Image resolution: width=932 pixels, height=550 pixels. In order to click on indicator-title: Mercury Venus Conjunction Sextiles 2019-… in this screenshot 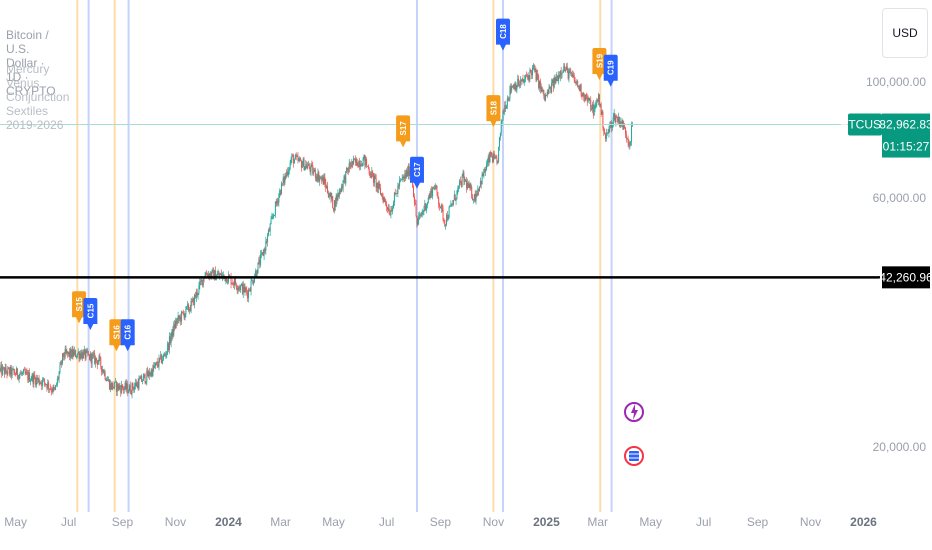, I will do `click(38, 97)`.